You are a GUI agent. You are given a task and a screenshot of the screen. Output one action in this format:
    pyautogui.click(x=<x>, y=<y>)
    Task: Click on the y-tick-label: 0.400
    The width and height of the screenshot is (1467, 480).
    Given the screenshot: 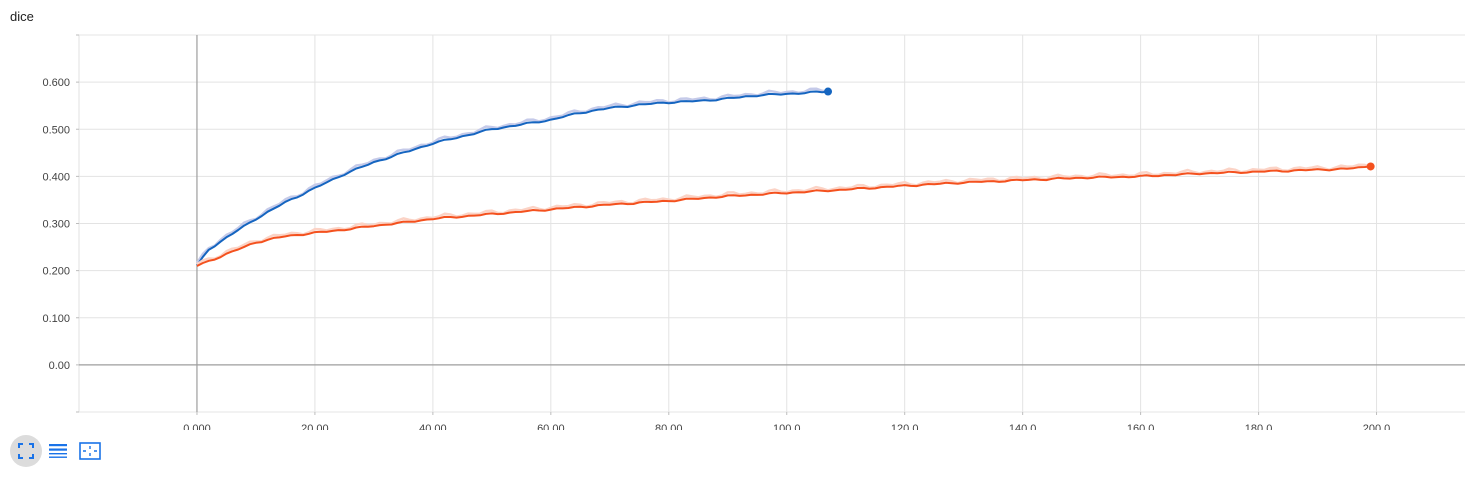 What is the action you would take?
    pyautogui.click(x=56, y=177)
    